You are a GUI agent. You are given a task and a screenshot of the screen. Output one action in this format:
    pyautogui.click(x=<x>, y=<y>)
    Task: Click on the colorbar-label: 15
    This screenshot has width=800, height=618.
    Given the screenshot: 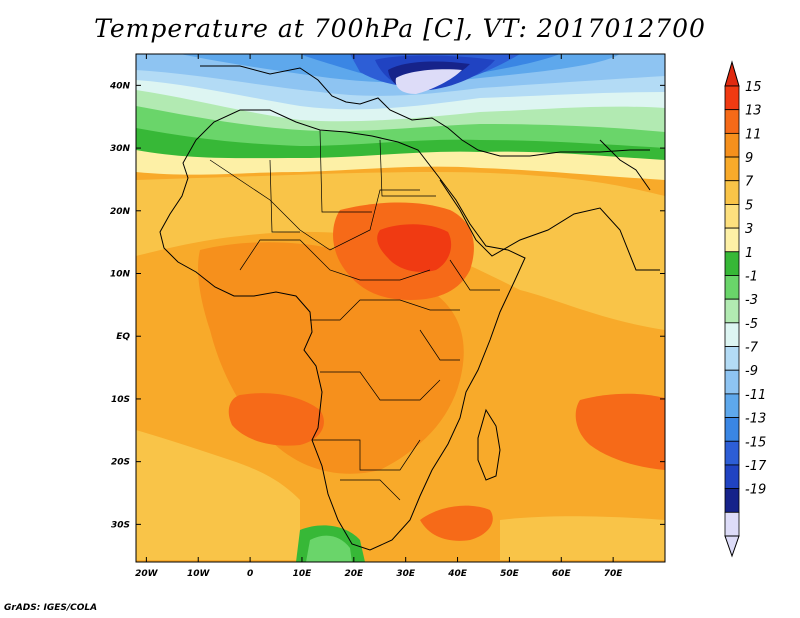 What is the action you would take?
    pyautogui.click(x=753, y=87)
    